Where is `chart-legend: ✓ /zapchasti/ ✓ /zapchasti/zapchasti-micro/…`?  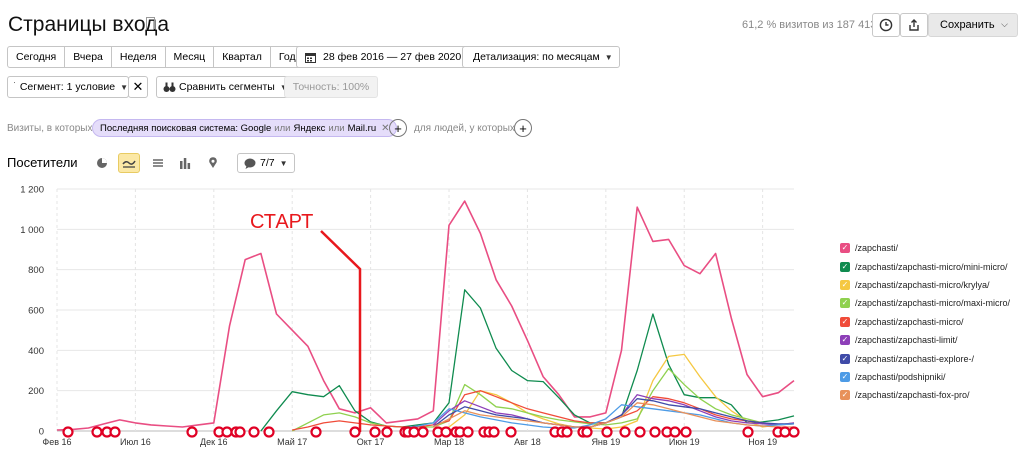
chart-legend: ✓ /zapchasti/ ✓ /zapchasti/zapchasti-micro/… is located at coordinates (925, 322).